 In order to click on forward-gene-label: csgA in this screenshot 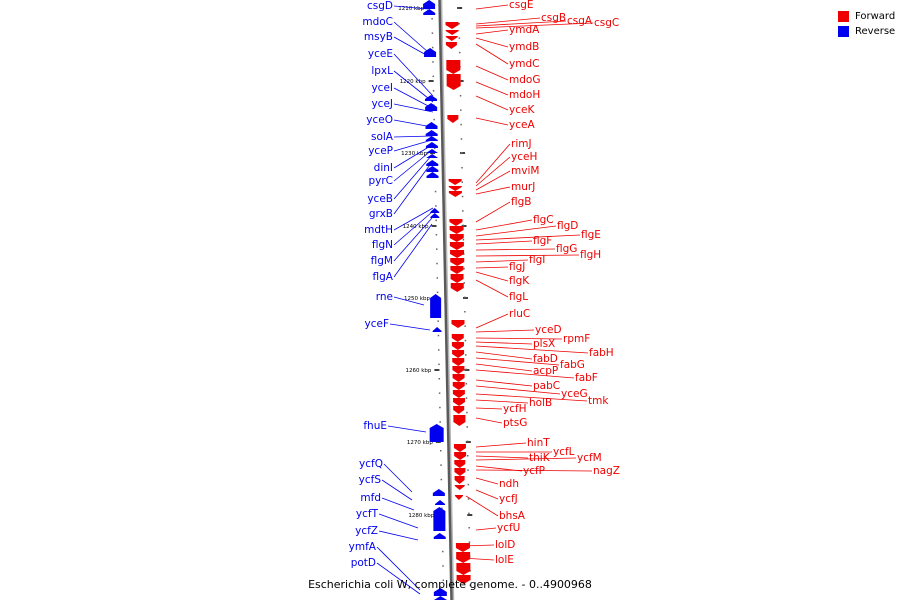, I will do `click(580, 21)`.